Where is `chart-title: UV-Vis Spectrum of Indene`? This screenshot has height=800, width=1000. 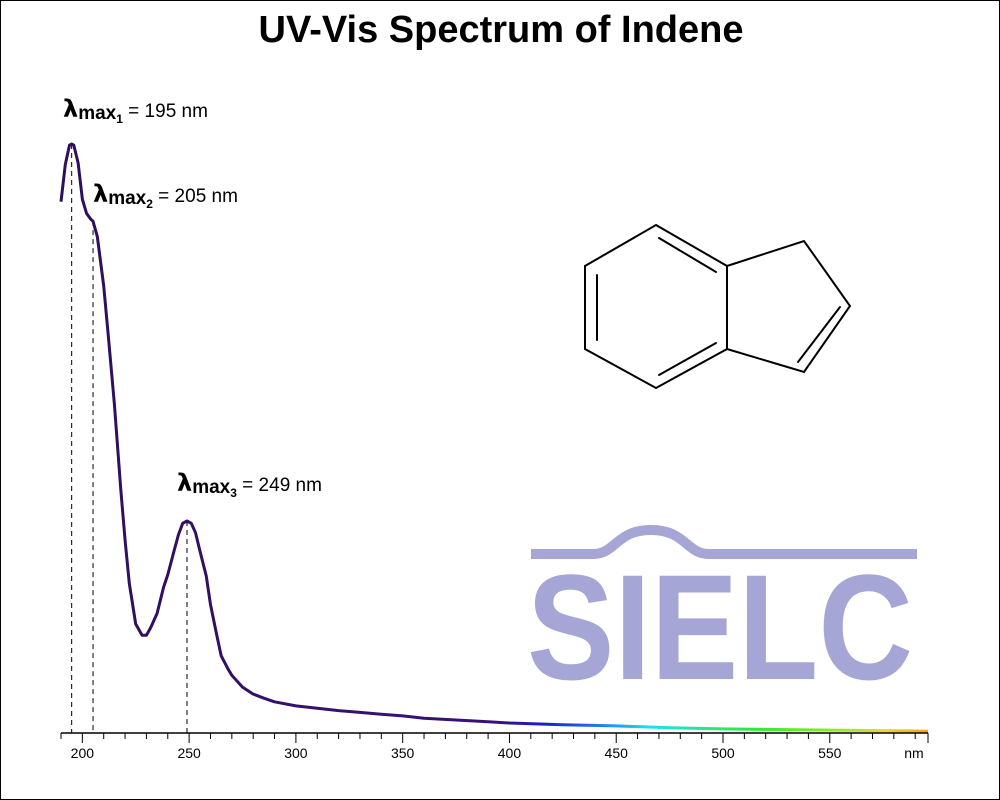 chart-title: UV-Vis Spectrum of Indene is located at coordinates (501, 30).